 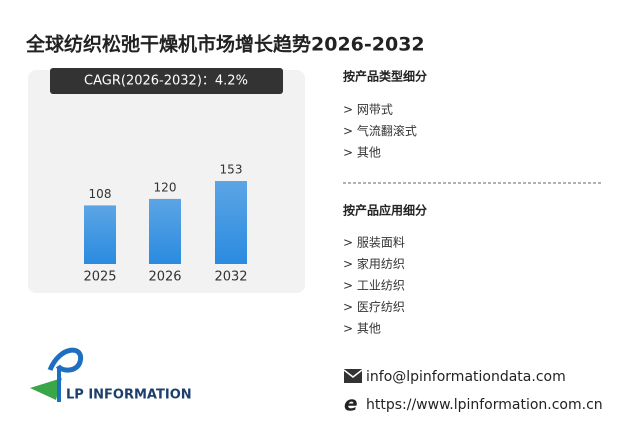 What do you see at coordinates (230, 277) in the screenshot?
I see `x-tick-label: 2032` at bounding box center [230, 277].